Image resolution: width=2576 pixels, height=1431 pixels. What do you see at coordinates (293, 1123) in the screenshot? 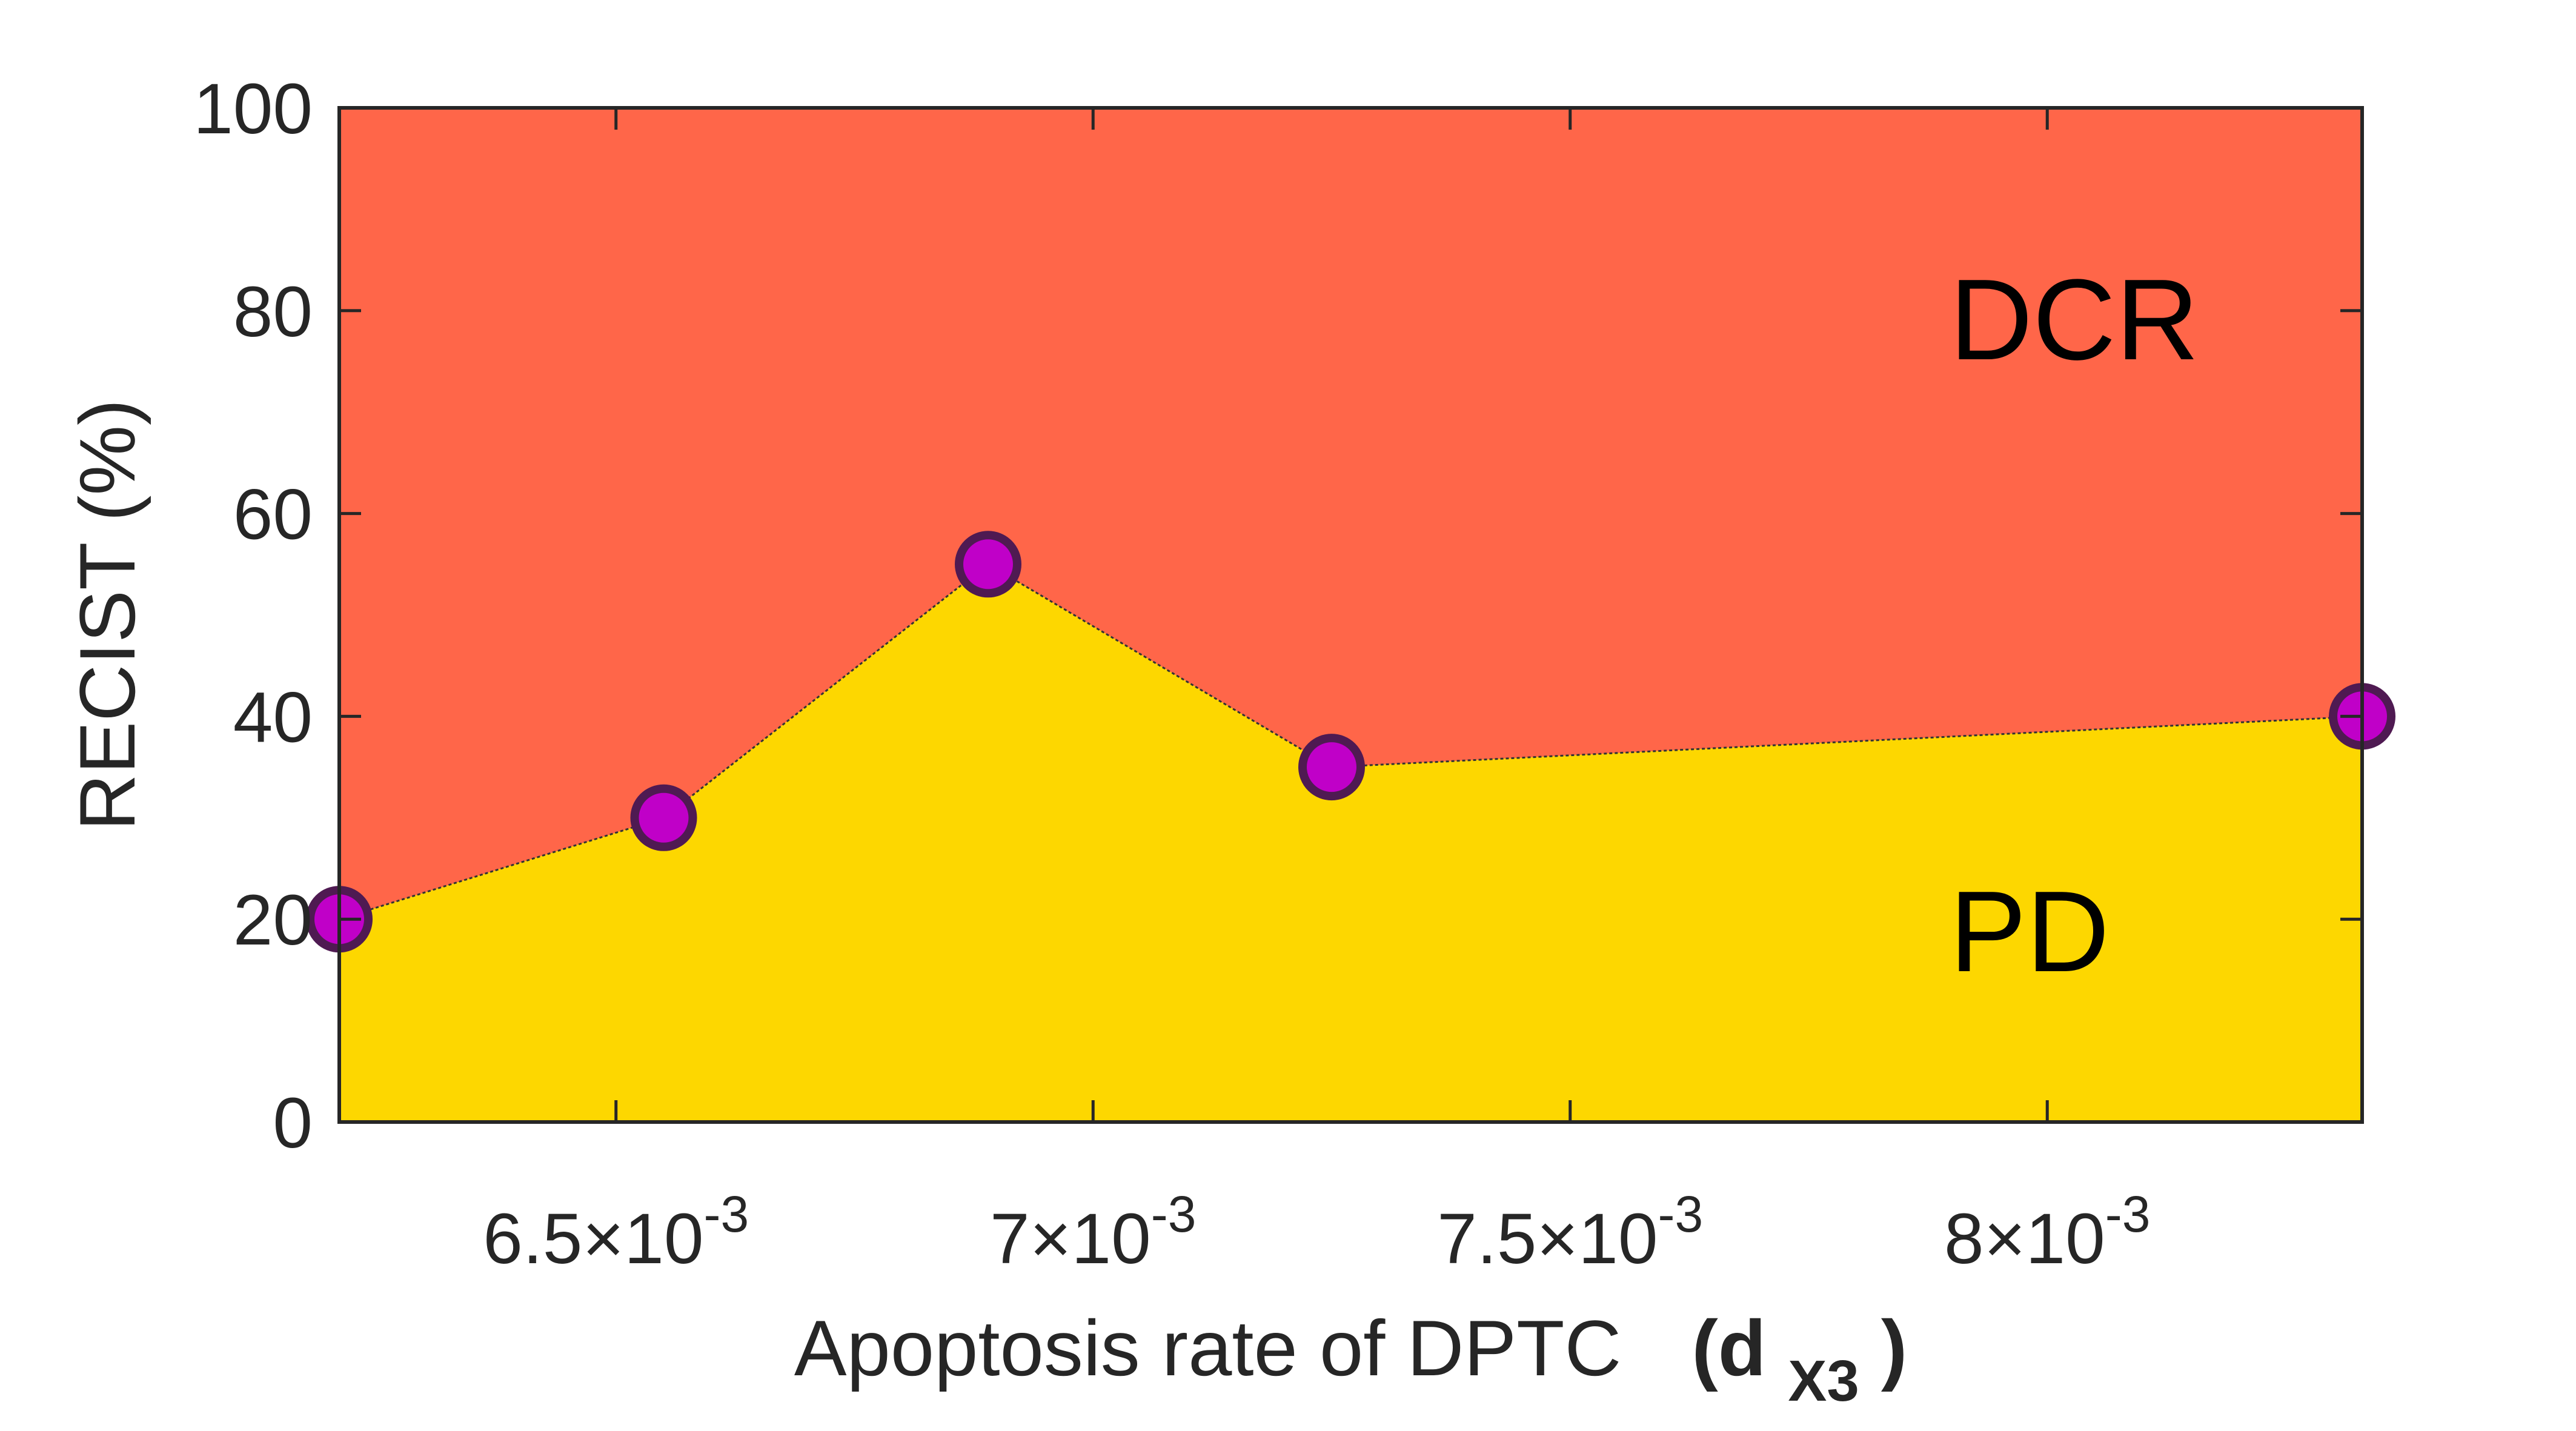
I see `y-tick-label: 0` at bounding box center [293, 1123].